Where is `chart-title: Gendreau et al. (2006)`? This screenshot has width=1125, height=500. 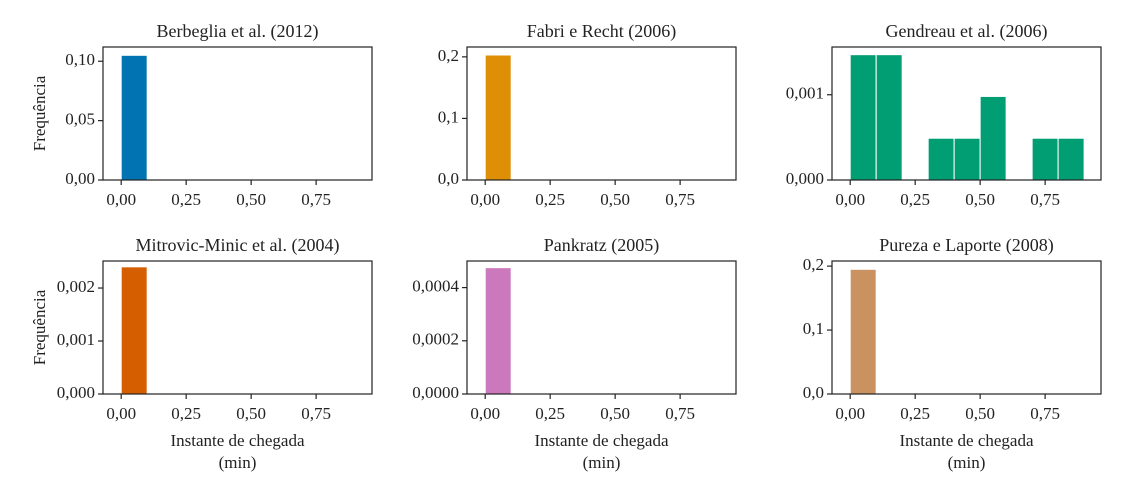 chart-title: Gendreau et al. (2006) is located at coordinates (967, 31).